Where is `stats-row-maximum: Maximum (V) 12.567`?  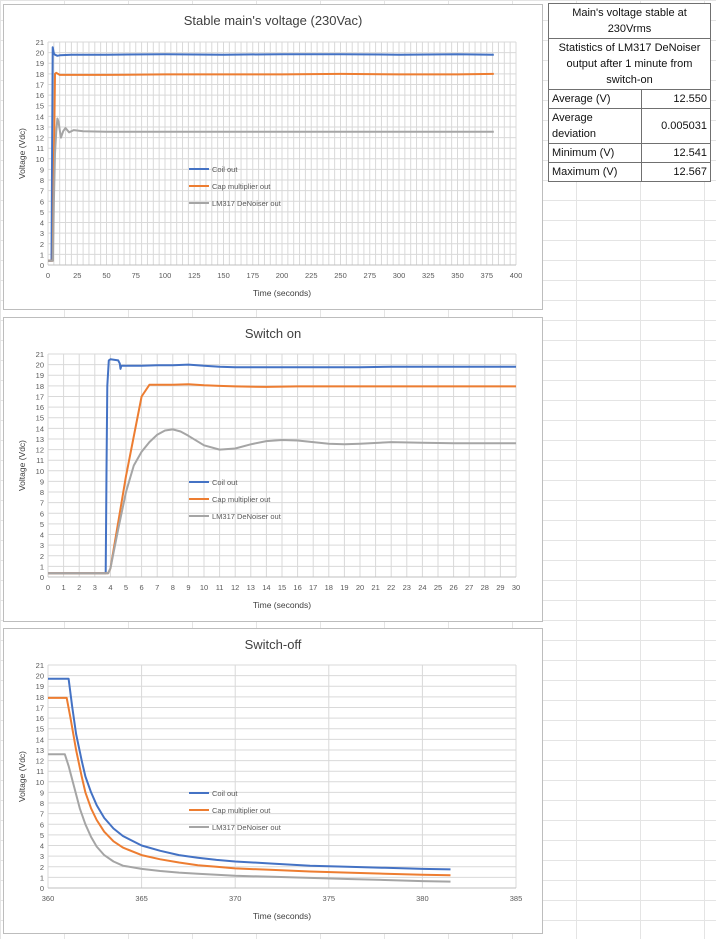 stats-row-maximum: Maximum (V) 12.567 is located at coordinates (629, 172).